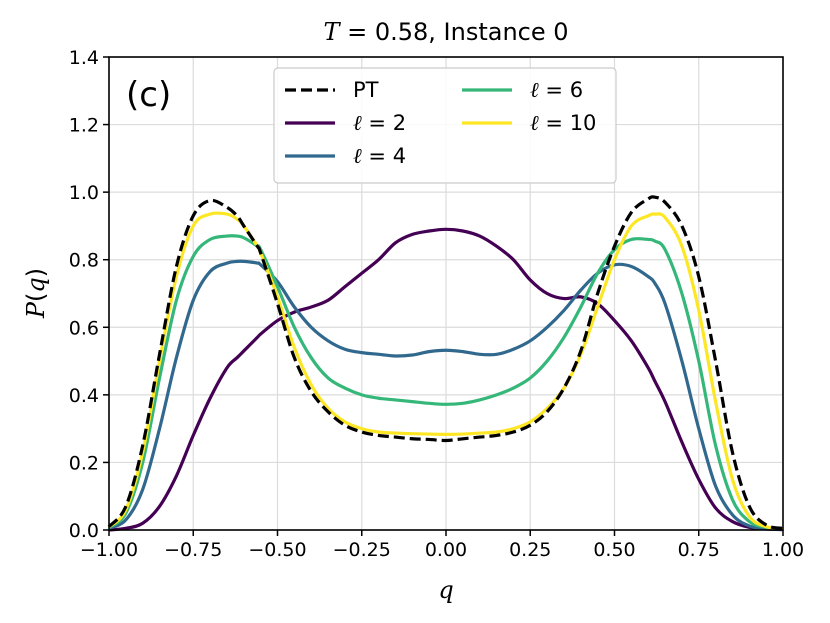 This screenshot has width=830, height=623. What do you see at coordinates (446, 550) in the screenshot?
I see `x-tick-label: 0.00` at bounding box center [446, 550].